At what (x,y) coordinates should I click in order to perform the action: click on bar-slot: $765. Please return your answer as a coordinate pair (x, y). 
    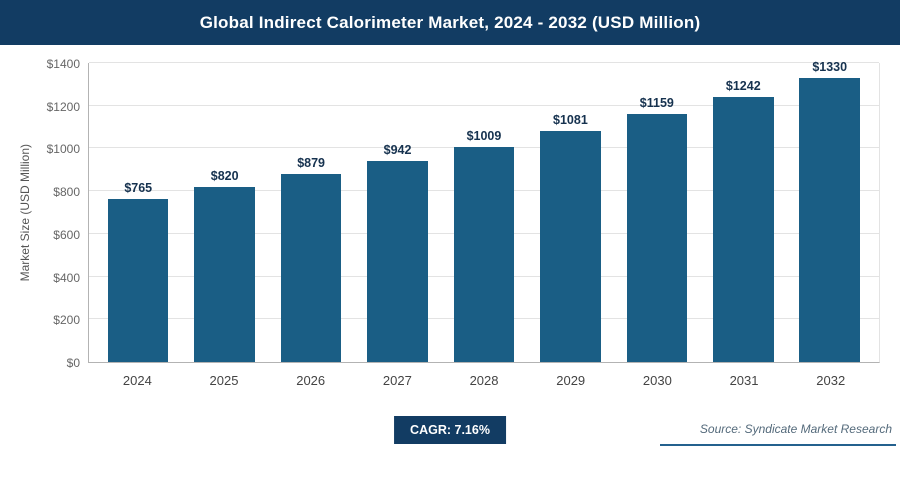
    Looking at the image, I should click on (138, 271).